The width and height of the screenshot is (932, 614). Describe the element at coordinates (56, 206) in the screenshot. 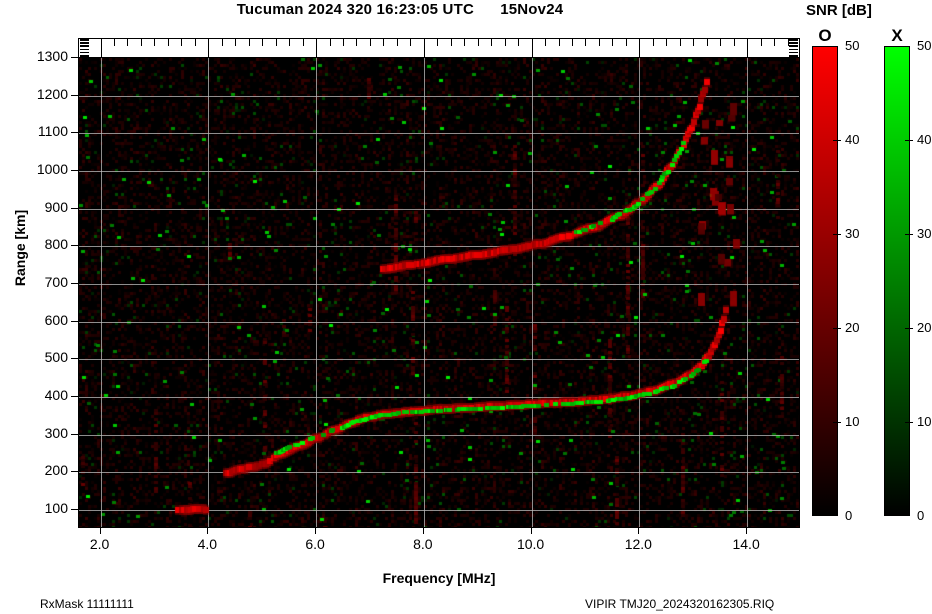

I see `y-tick-label: 900` at that location.